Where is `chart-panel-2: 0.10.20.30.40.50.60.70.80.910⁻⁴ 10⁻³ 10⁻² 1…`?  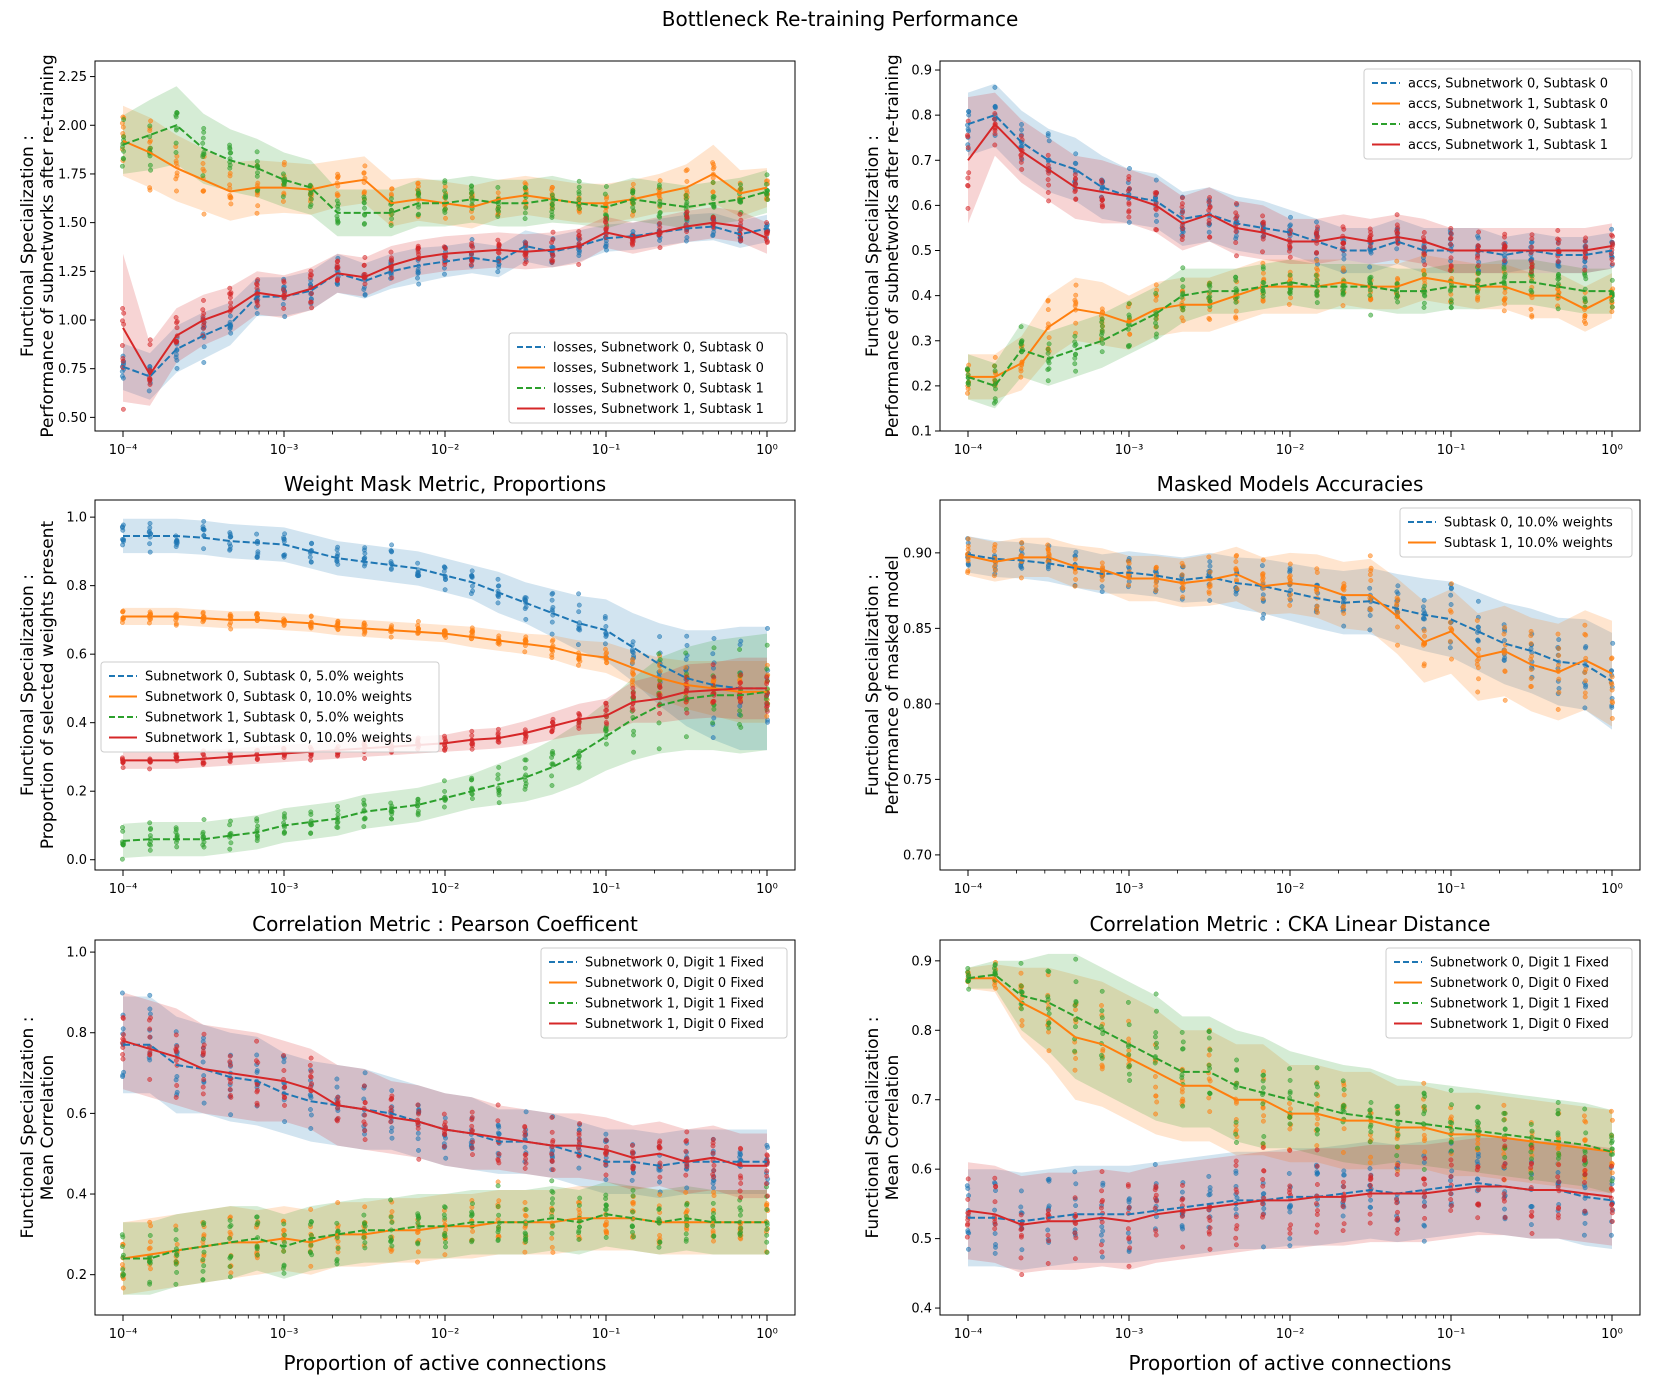 chart-panel-2: 0.10.20.30.40.50.60.70.80.910⁻⁴ 10⁻³ 10⁻² 1… is located at coordinates (1252, 256).